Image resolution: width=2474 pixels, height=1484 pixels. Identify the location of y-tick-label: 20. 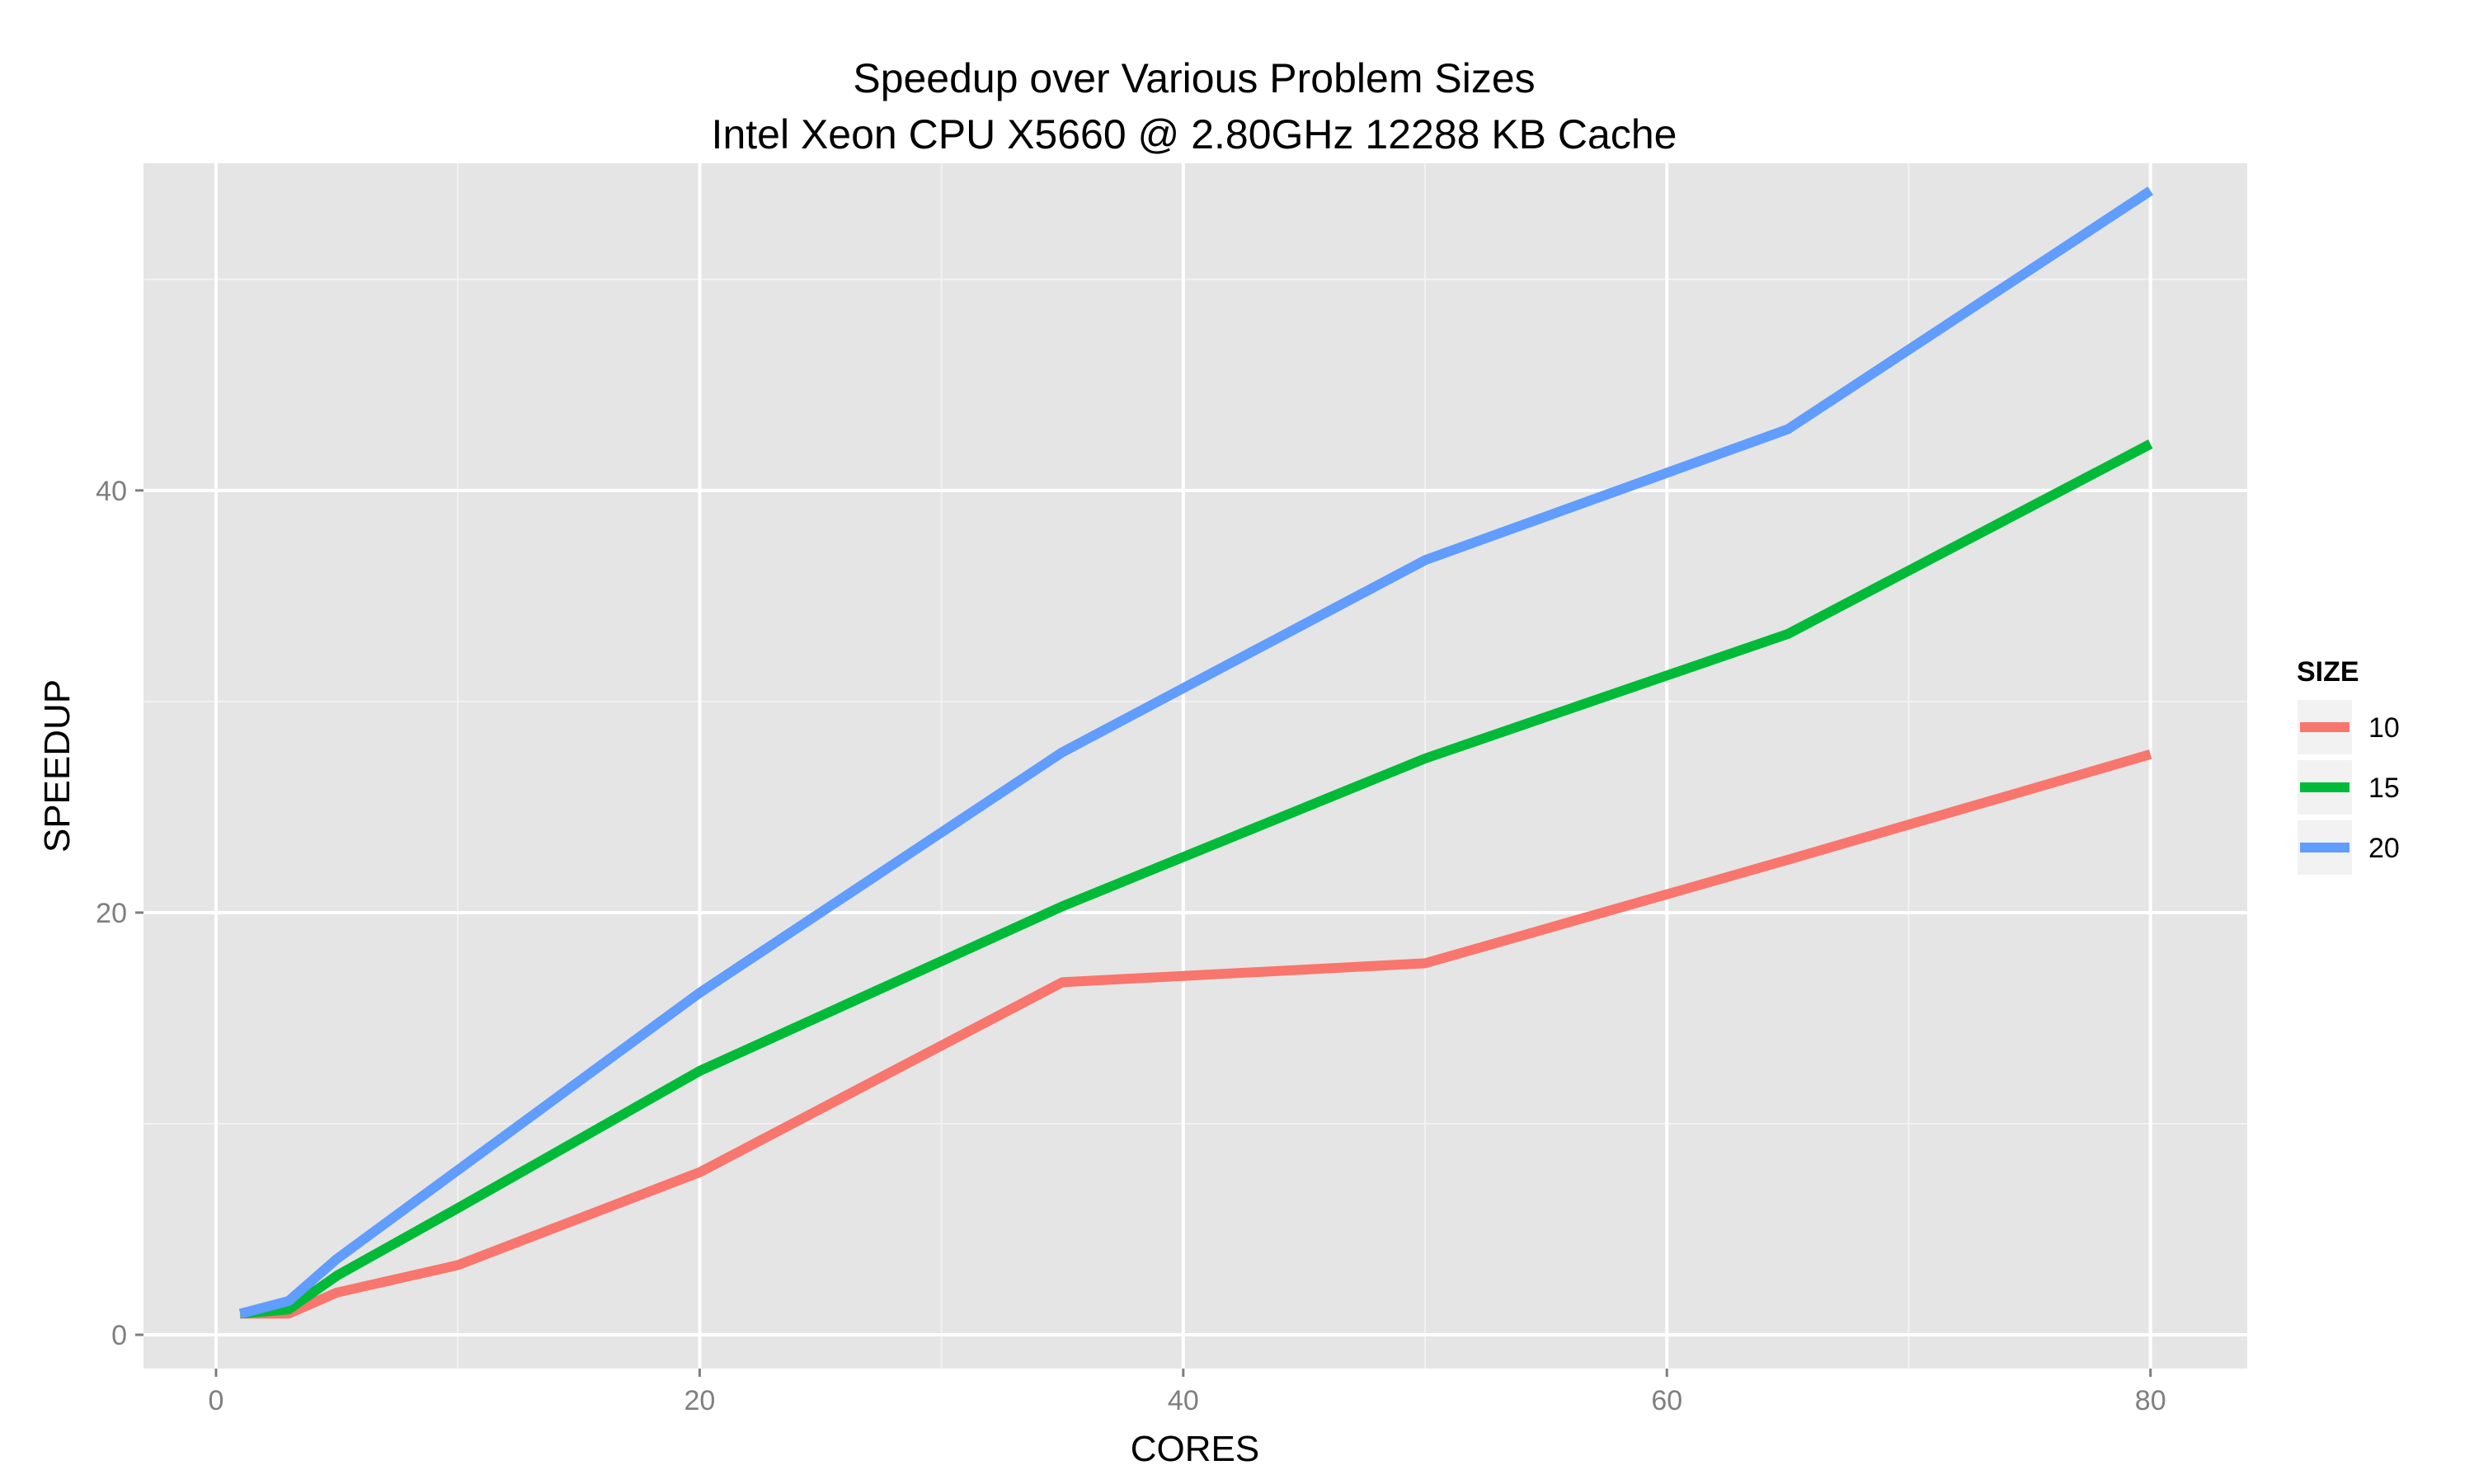
(111, 914).